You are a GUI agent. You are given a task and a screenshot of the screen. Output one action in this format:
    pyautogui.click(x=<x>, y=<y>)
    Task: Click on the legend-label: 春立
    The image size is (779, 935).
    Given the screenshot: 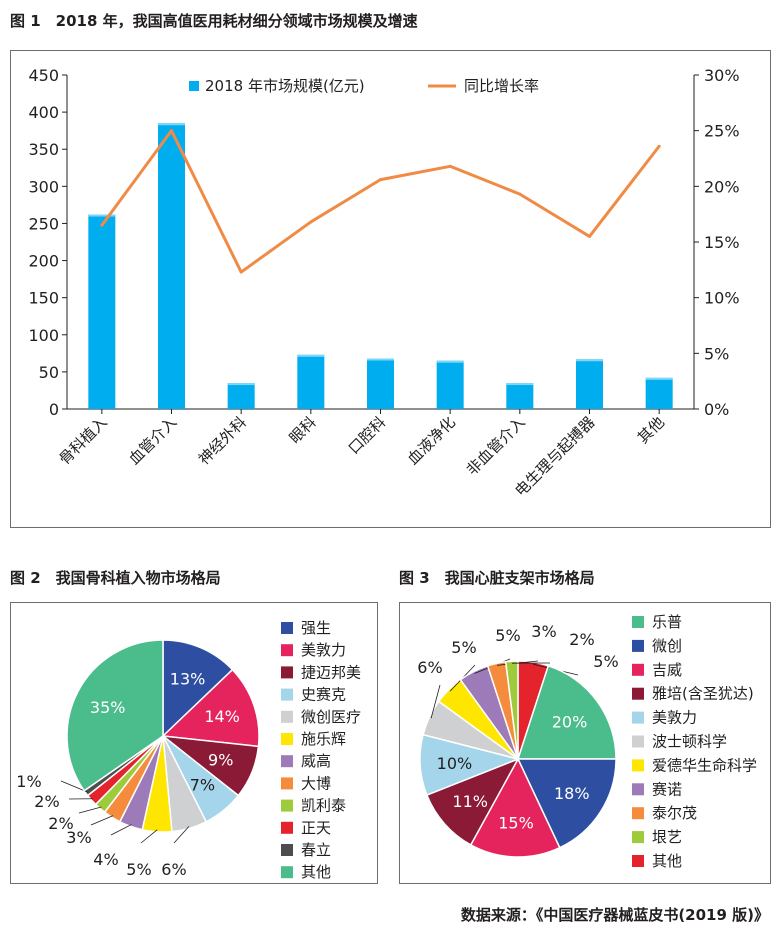 What is the action you would take?
    pyautogui.click(x=316, y=850)
    